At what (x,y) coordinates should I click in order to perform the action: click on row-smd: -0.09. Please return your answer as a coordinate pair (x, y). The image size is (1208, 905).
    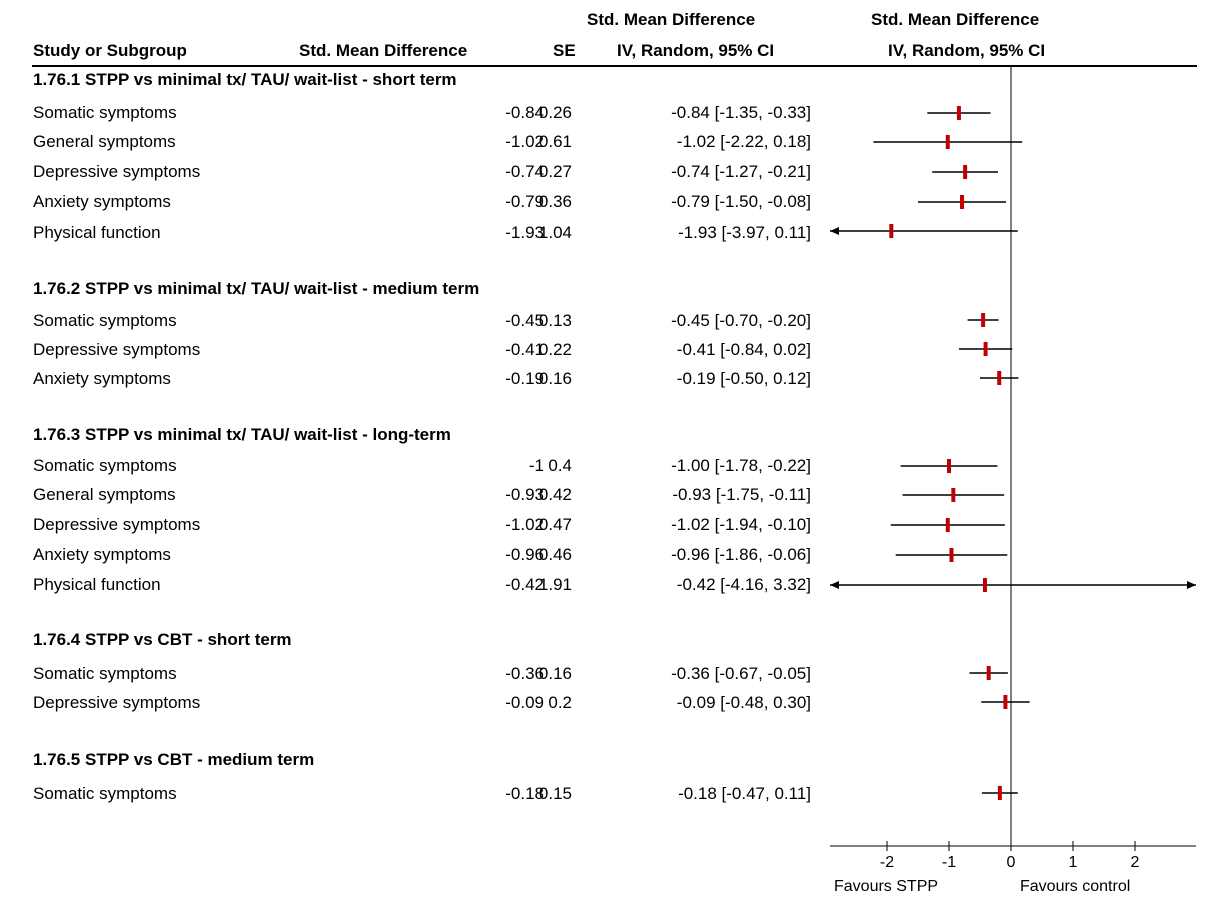
    Looking at the image, I should click on (524, 702).